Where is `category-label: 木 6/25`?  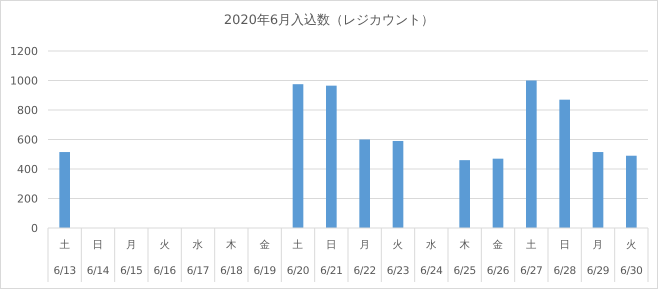 category-label: 木 6/25 is located at coordinates (464, 258).